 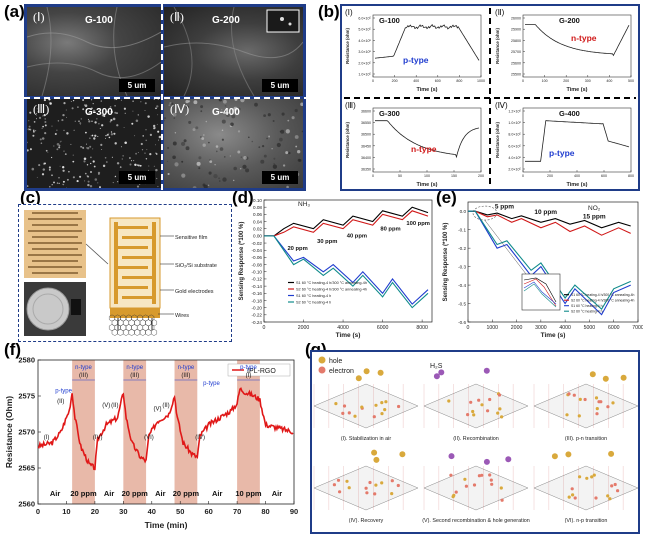 I want to click on x-tick-label: 60, so click(x=208, y=511).